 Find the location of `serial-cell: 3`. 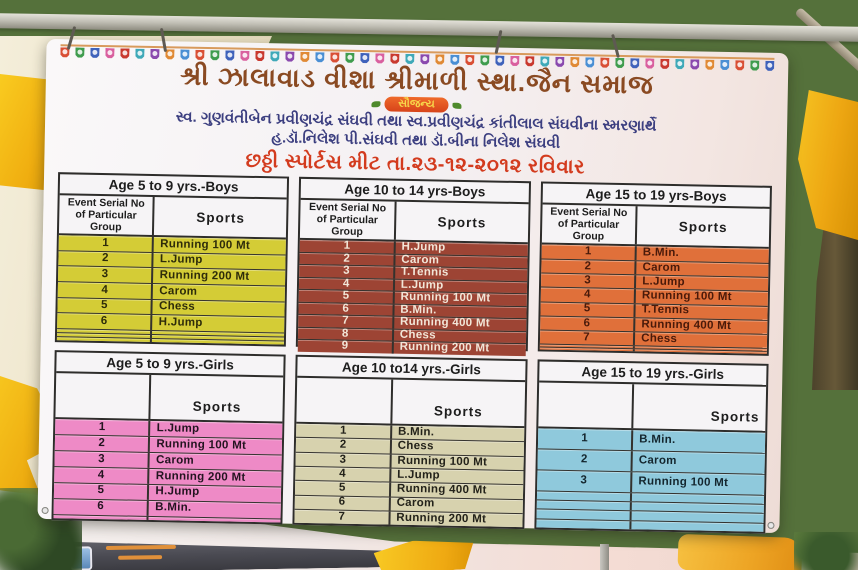

serial-cell: 3 is located at coordinates (584, 481).